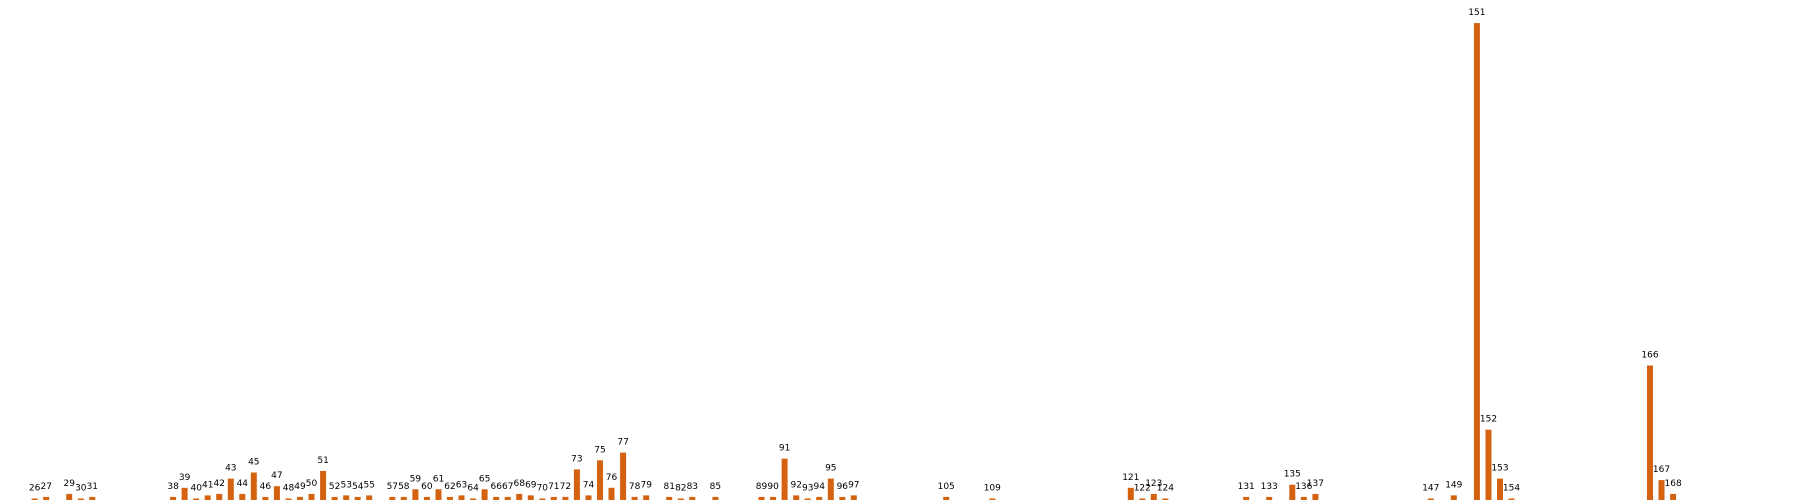 This screenshot has width=1800, height=500. What do you see at coordinates (322, 461) in the screenshot?
I see `data-label-51: 51` at bounding box center [322, 461].